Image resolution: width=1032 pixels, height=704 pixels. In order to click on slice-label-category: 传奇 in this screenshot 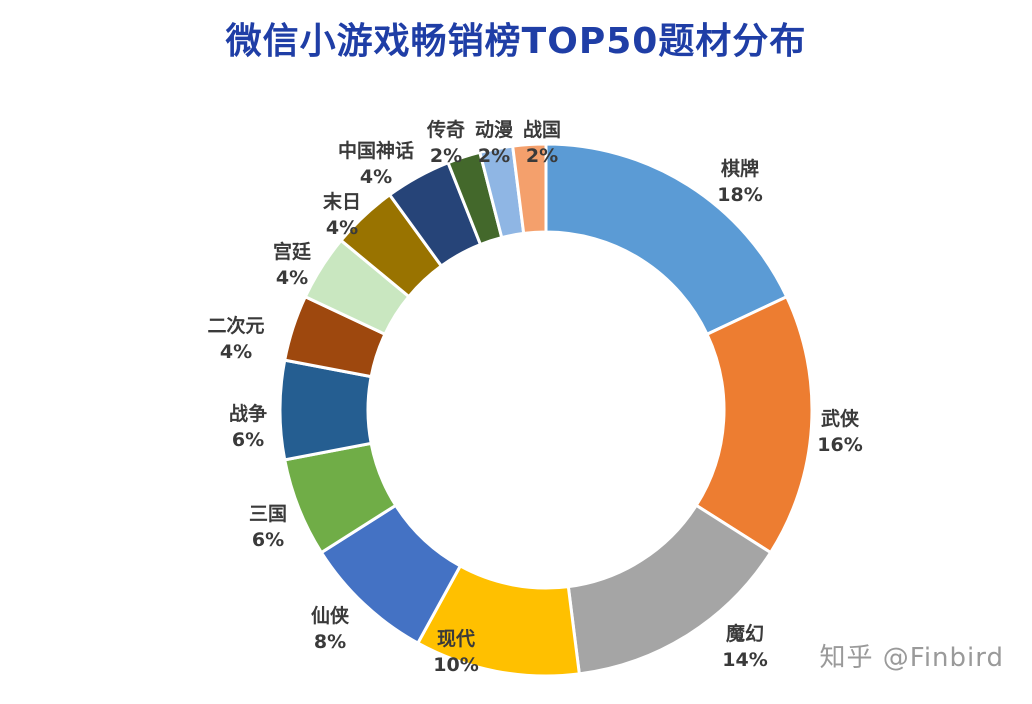, I will do `click(445, 129)`.